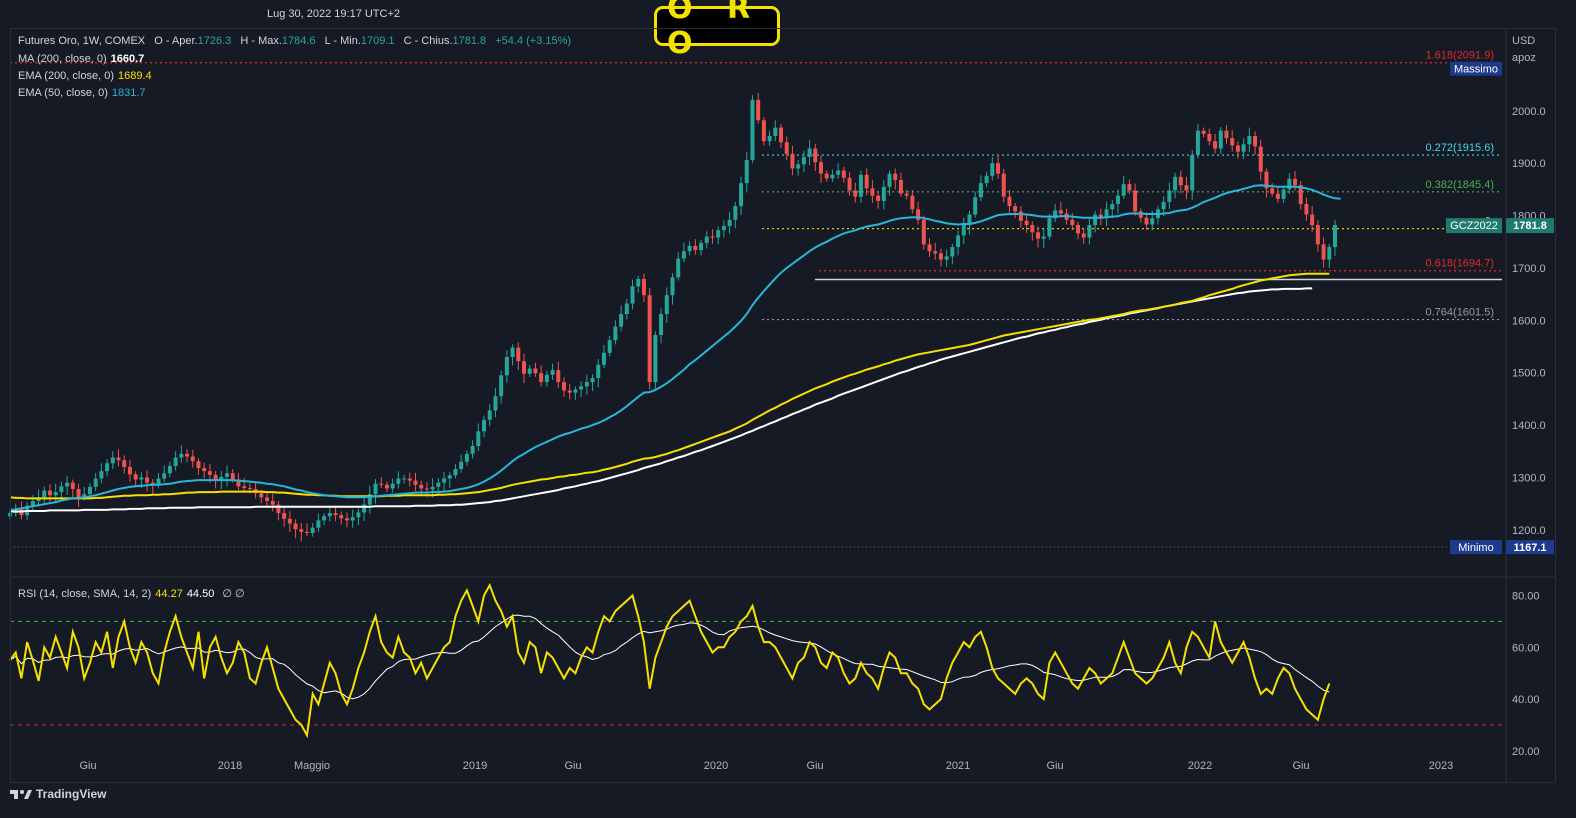 Image resolution: width=1576 pixels, height=818 pixels. Describe the element at coordinates (1526, 752) in the screenshot. I see `rsi-tick-label: 20.00` at that location.